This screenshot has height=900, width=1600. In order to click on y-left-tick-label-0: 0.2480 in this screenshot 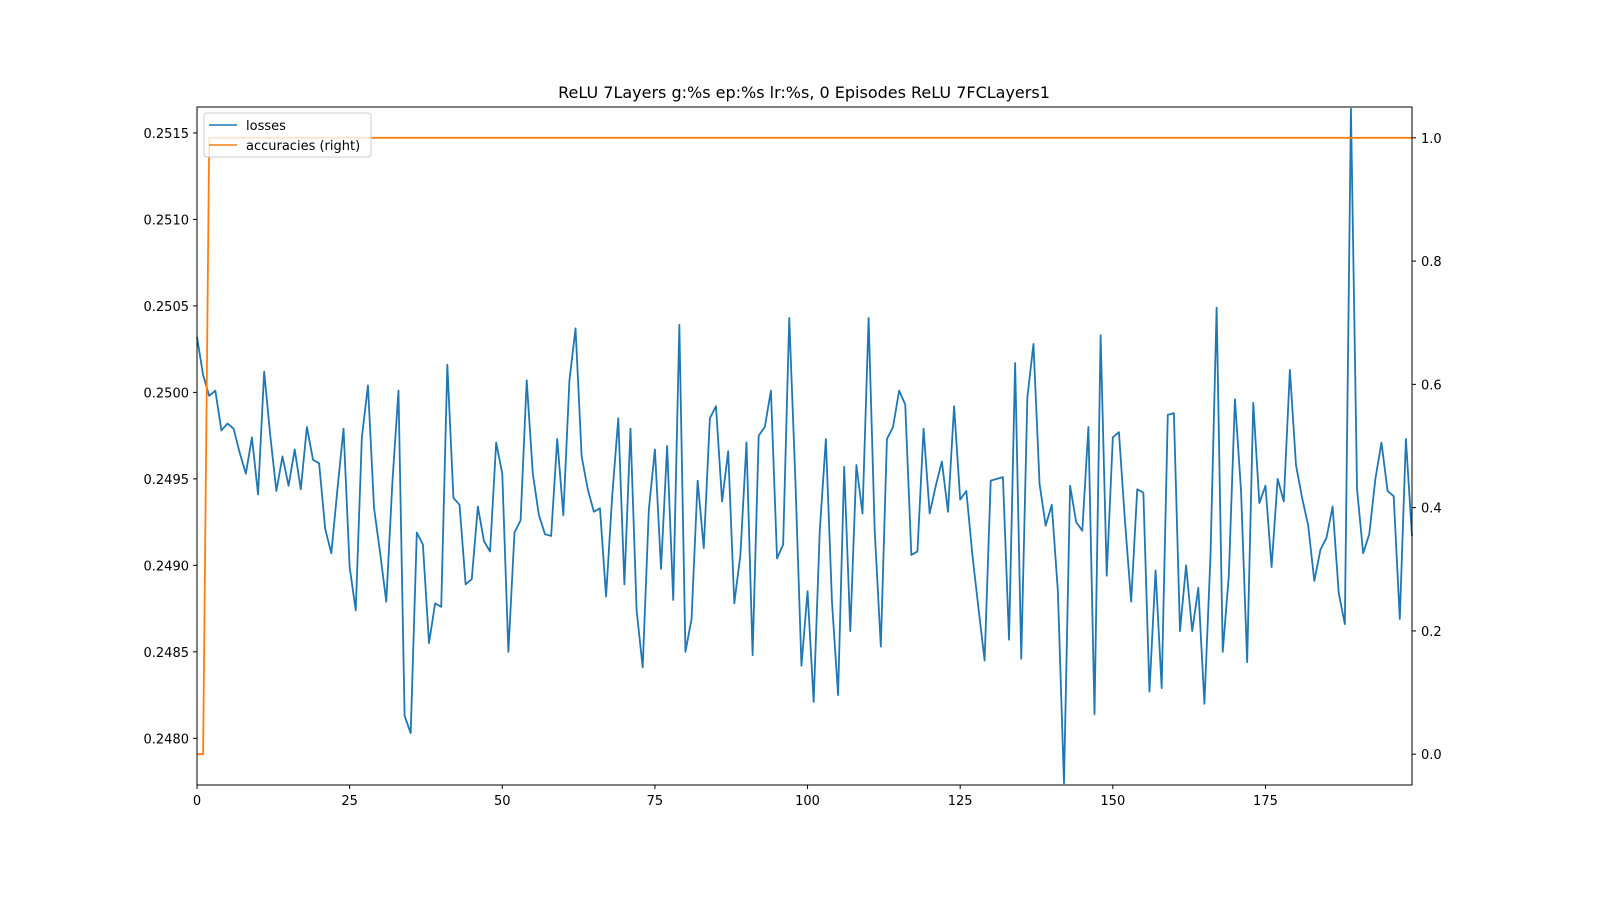, I will do `click(167, 739)`.